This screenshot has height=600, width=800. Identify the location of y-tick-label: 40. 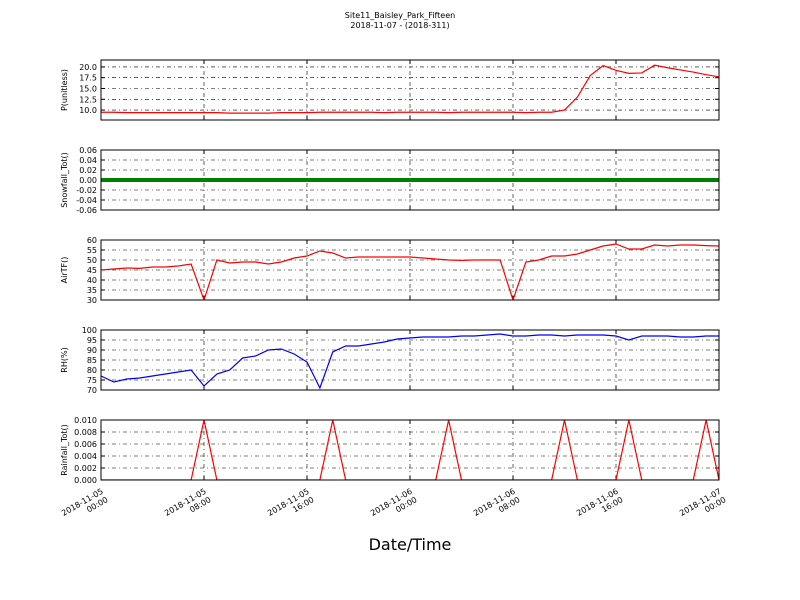
(92, 280).